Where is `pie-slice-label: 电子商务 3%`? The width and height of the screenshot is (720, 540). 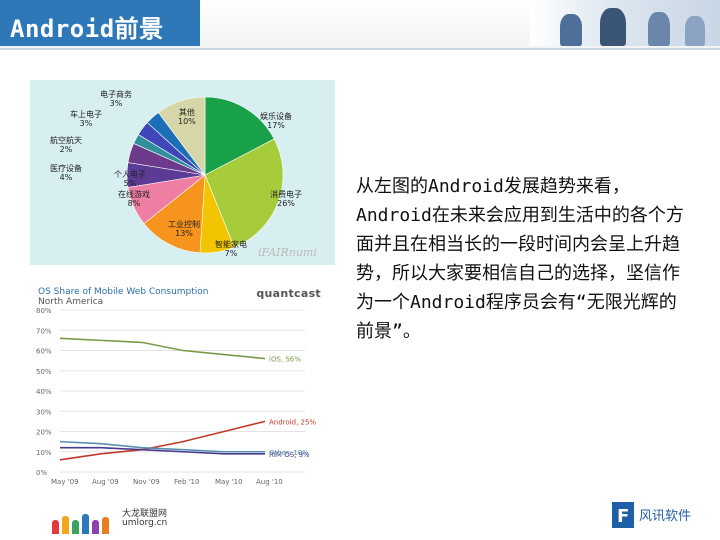 pie-slice-label: 电子商务 3% is located at coordinates (116, 99).